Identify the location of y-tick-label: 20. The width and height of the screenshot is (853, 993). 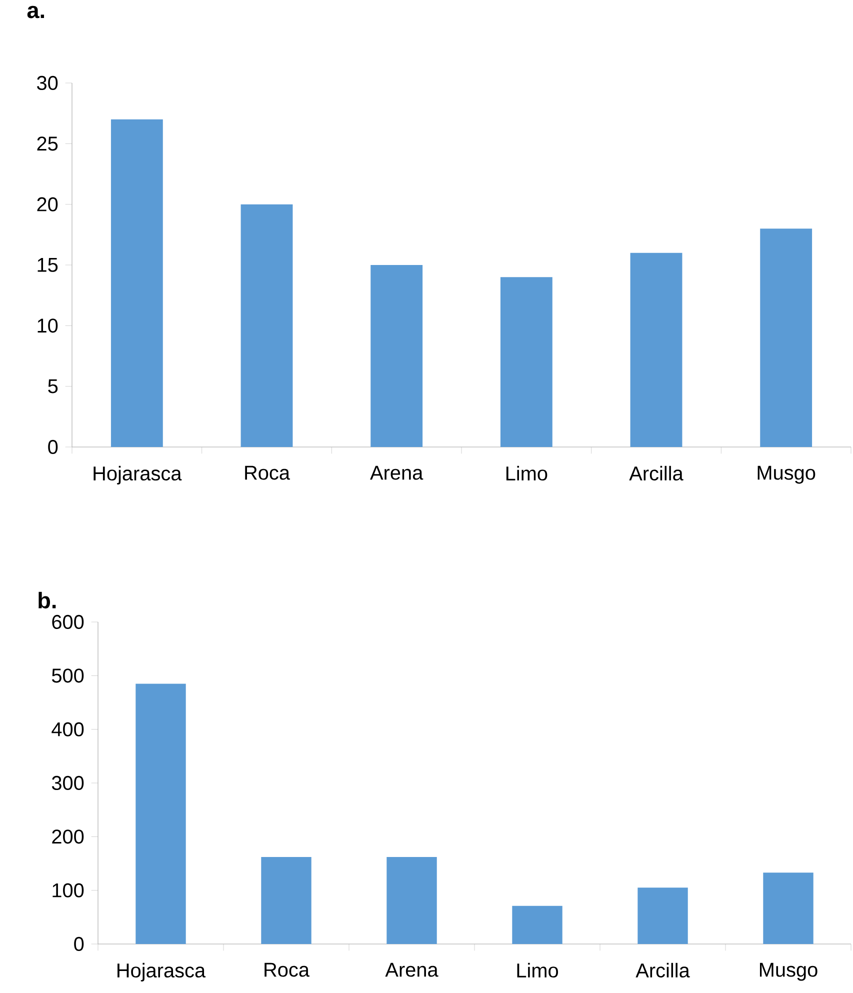
(47, 204).